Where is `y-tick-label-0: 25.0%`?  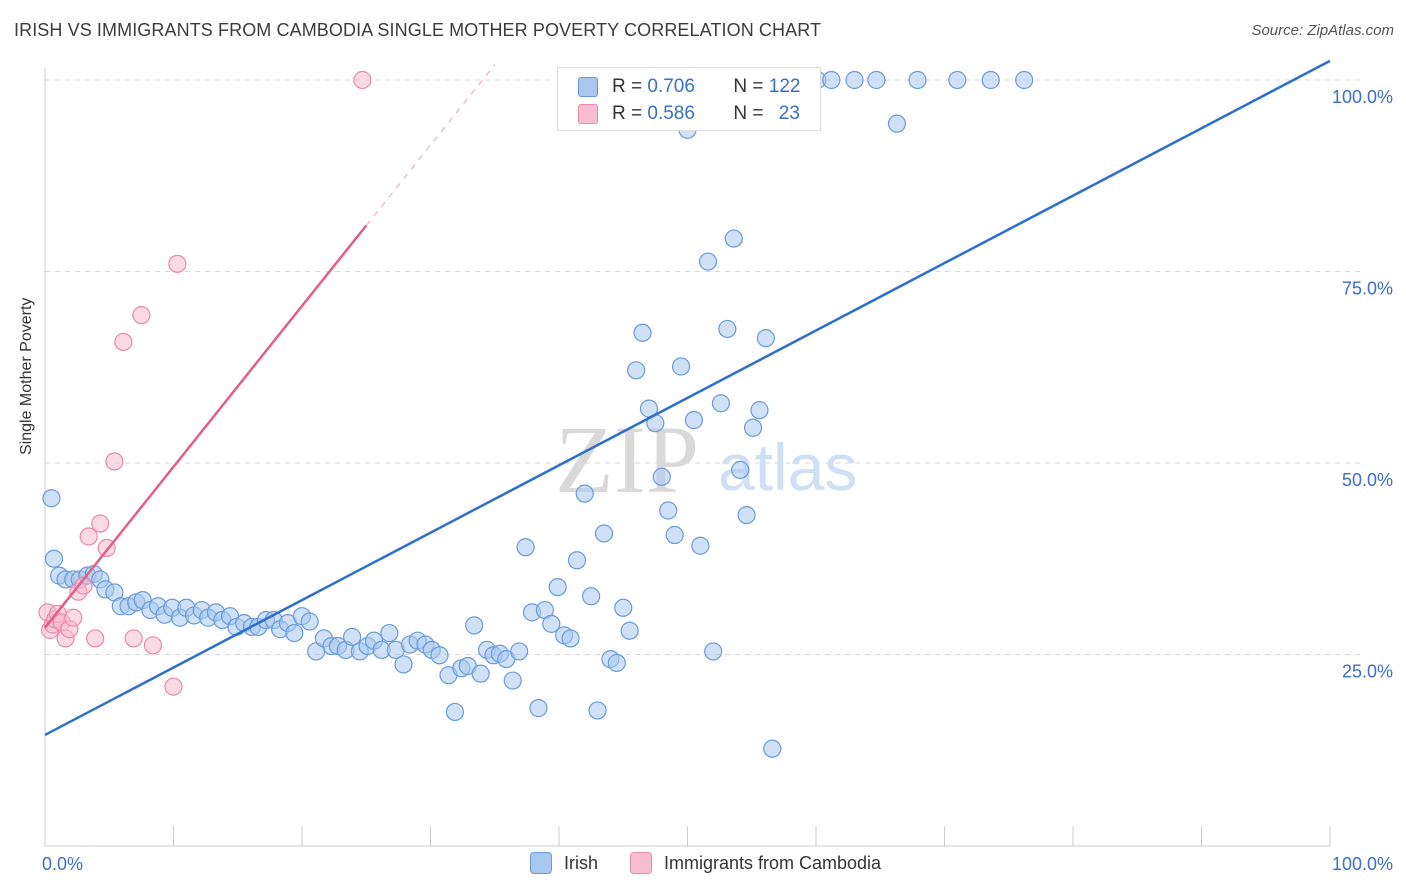
y-tick-label-0: 25.0% is located at coordinates (1367, 672).